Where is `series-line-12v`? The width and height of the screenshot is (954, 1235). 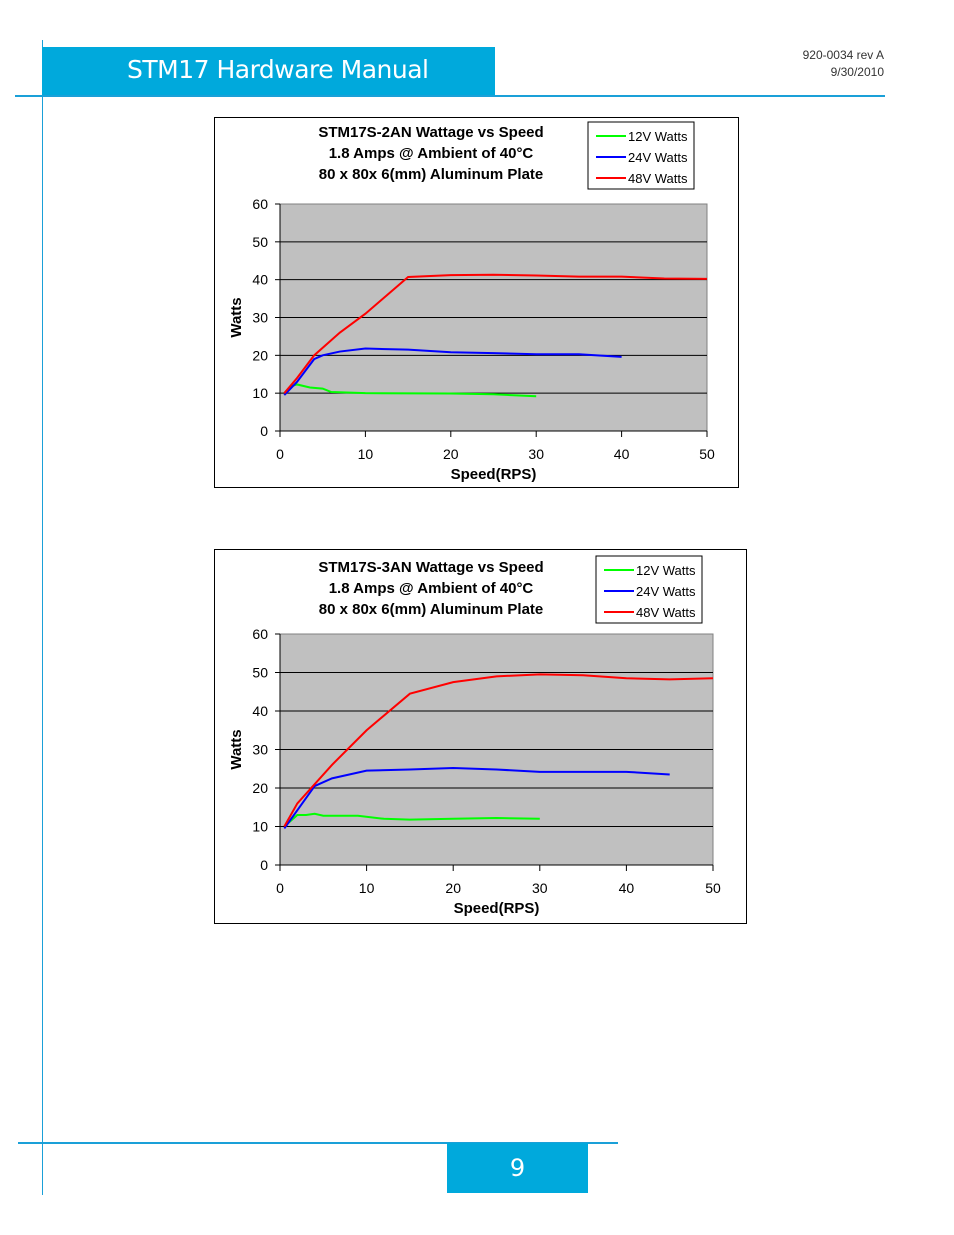
series-line-12v is located at coordinates (411, 820).